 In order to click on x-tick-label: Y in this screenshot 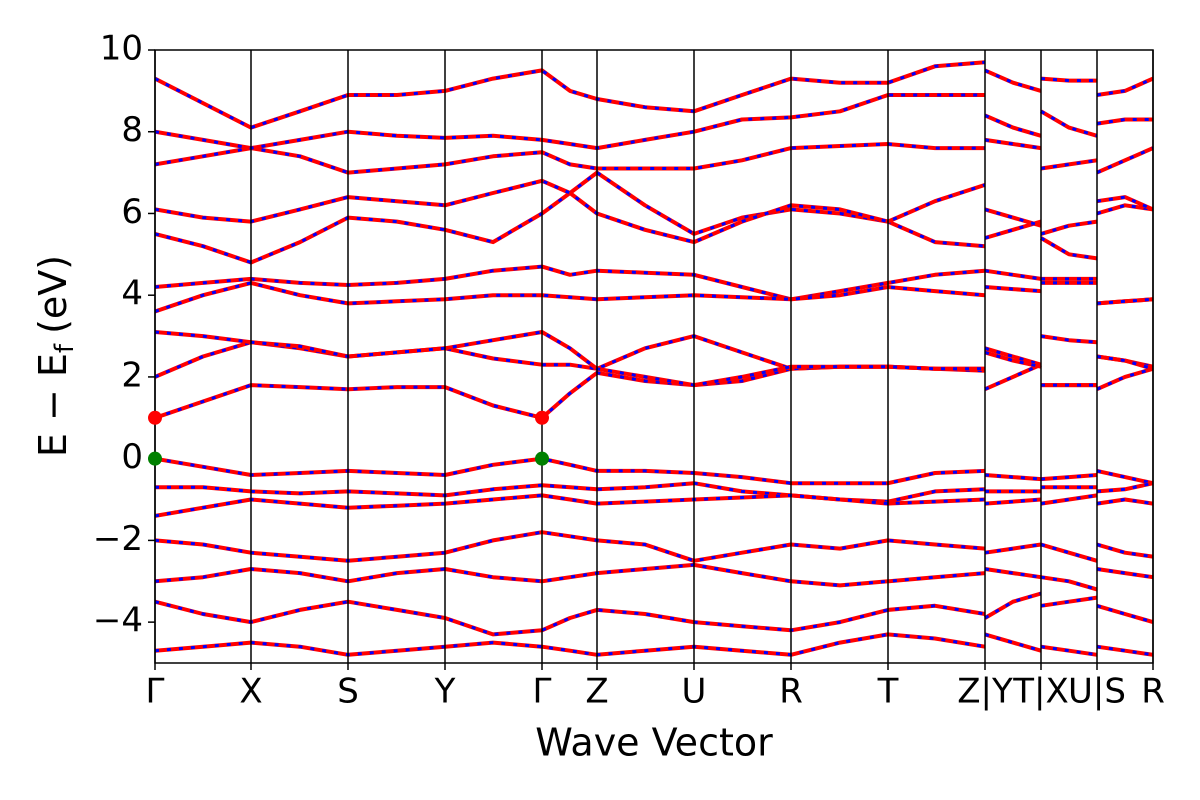, I will do `click(445, 692)`.